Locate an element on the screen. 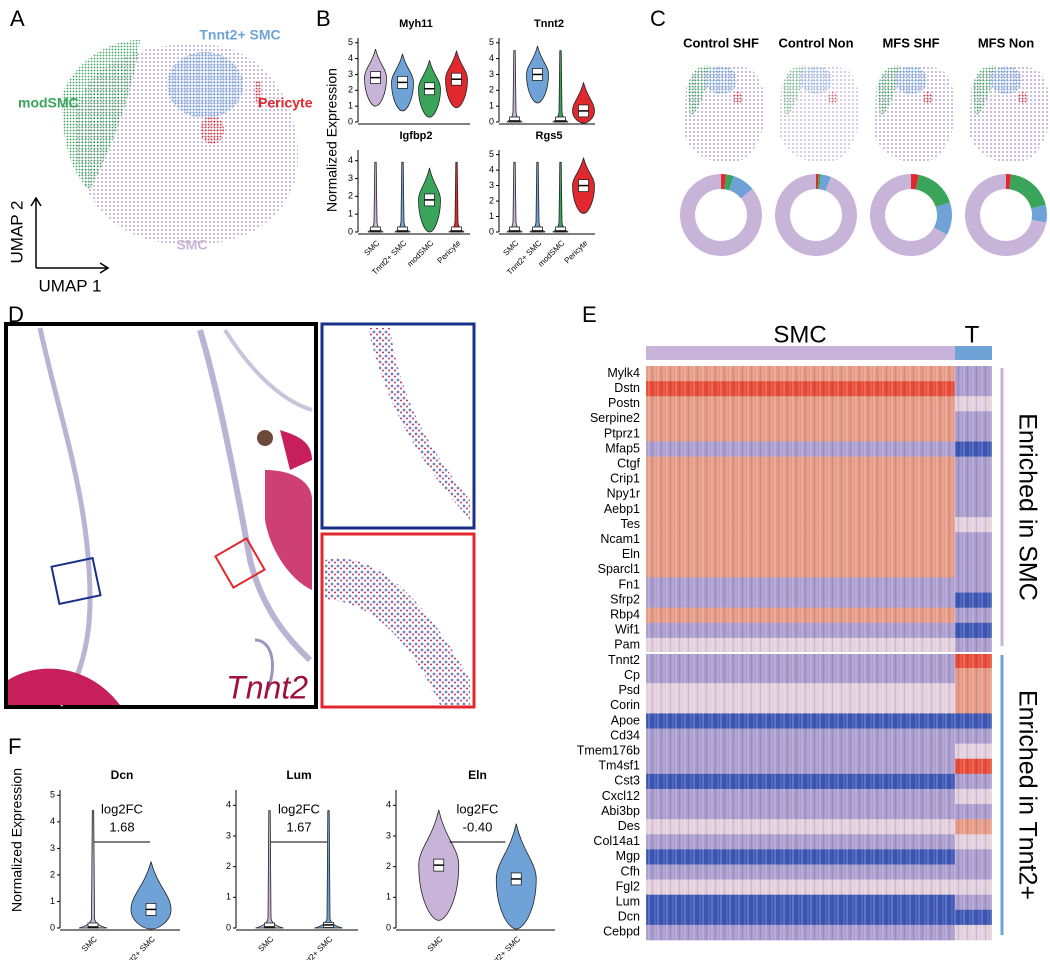 Image resolution: width=1050 pixels, height=960 pixels. gene-label: Crip1 is located at coordinates (625, 479).